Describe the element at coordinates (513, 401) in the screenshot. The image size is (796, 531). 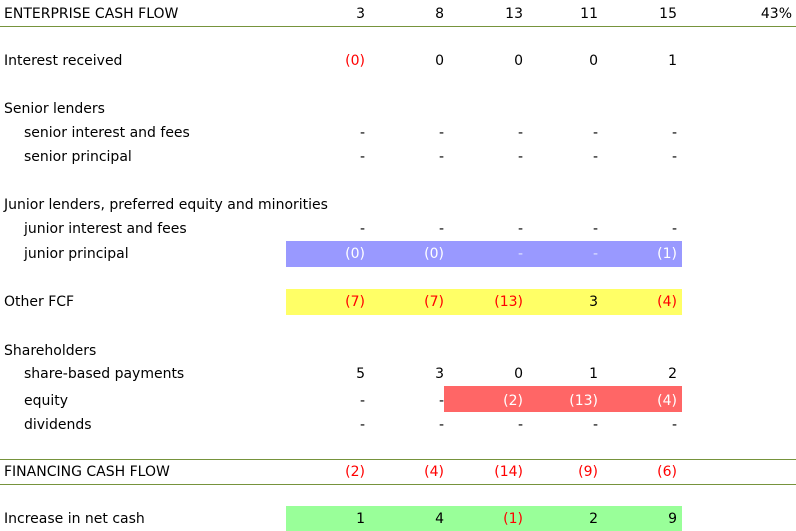
I see `equity-value-3: (2)` at that location.